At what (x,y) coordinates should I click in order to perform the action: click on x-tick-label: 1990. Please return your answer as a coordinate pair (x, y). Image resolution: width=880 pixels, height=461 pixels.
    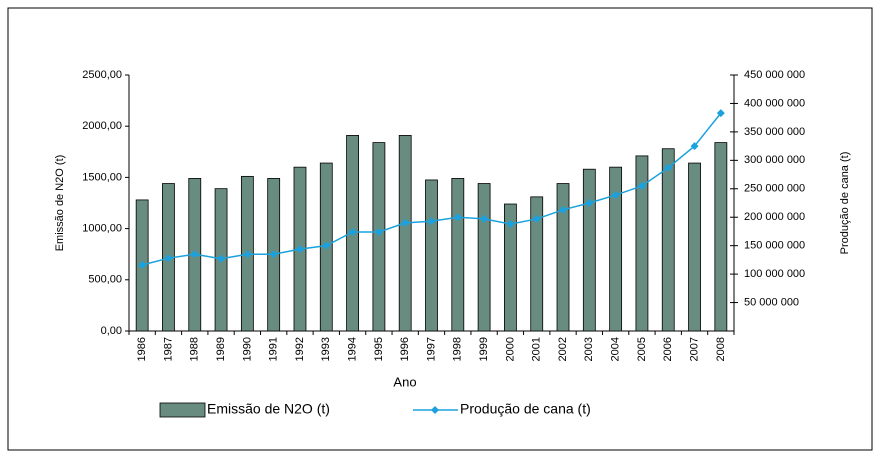
    Looking at the image, I should click on (247, 349).